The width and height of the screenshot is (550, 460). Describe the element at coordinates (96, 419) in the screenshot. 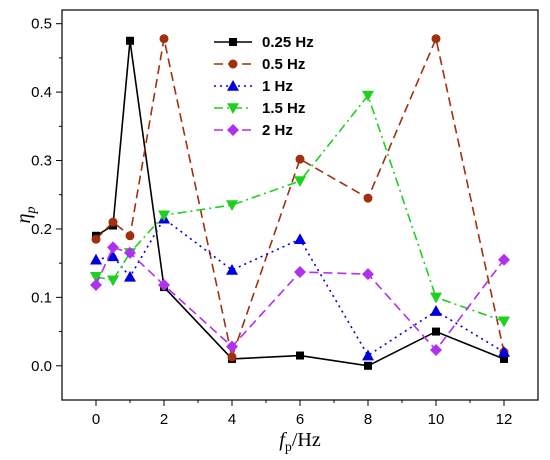

I see `x-tick-label: 0` at that location.